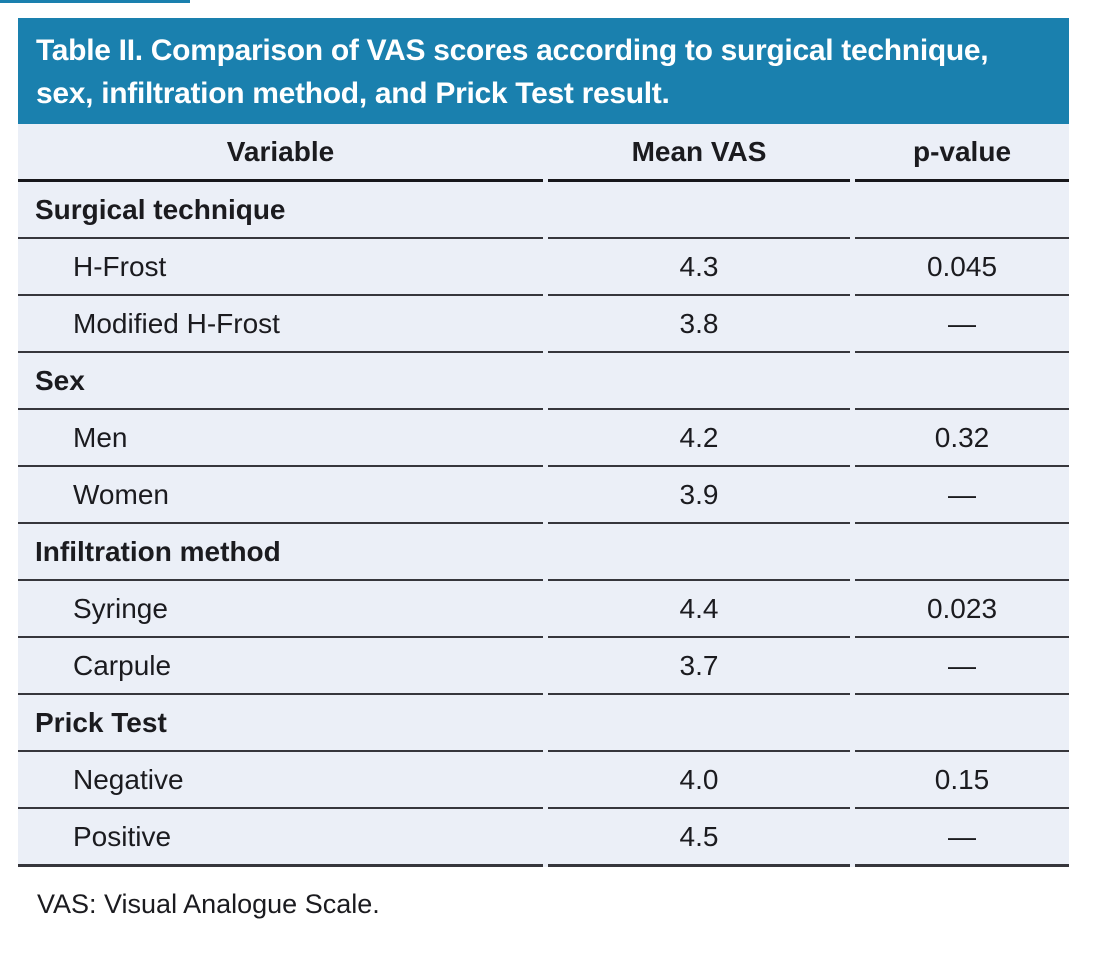 This screenshot has width=1102, height=959. Describe the element at coordinates (280, 438) in the screenshot. I see `row-variable: Men` at that location.